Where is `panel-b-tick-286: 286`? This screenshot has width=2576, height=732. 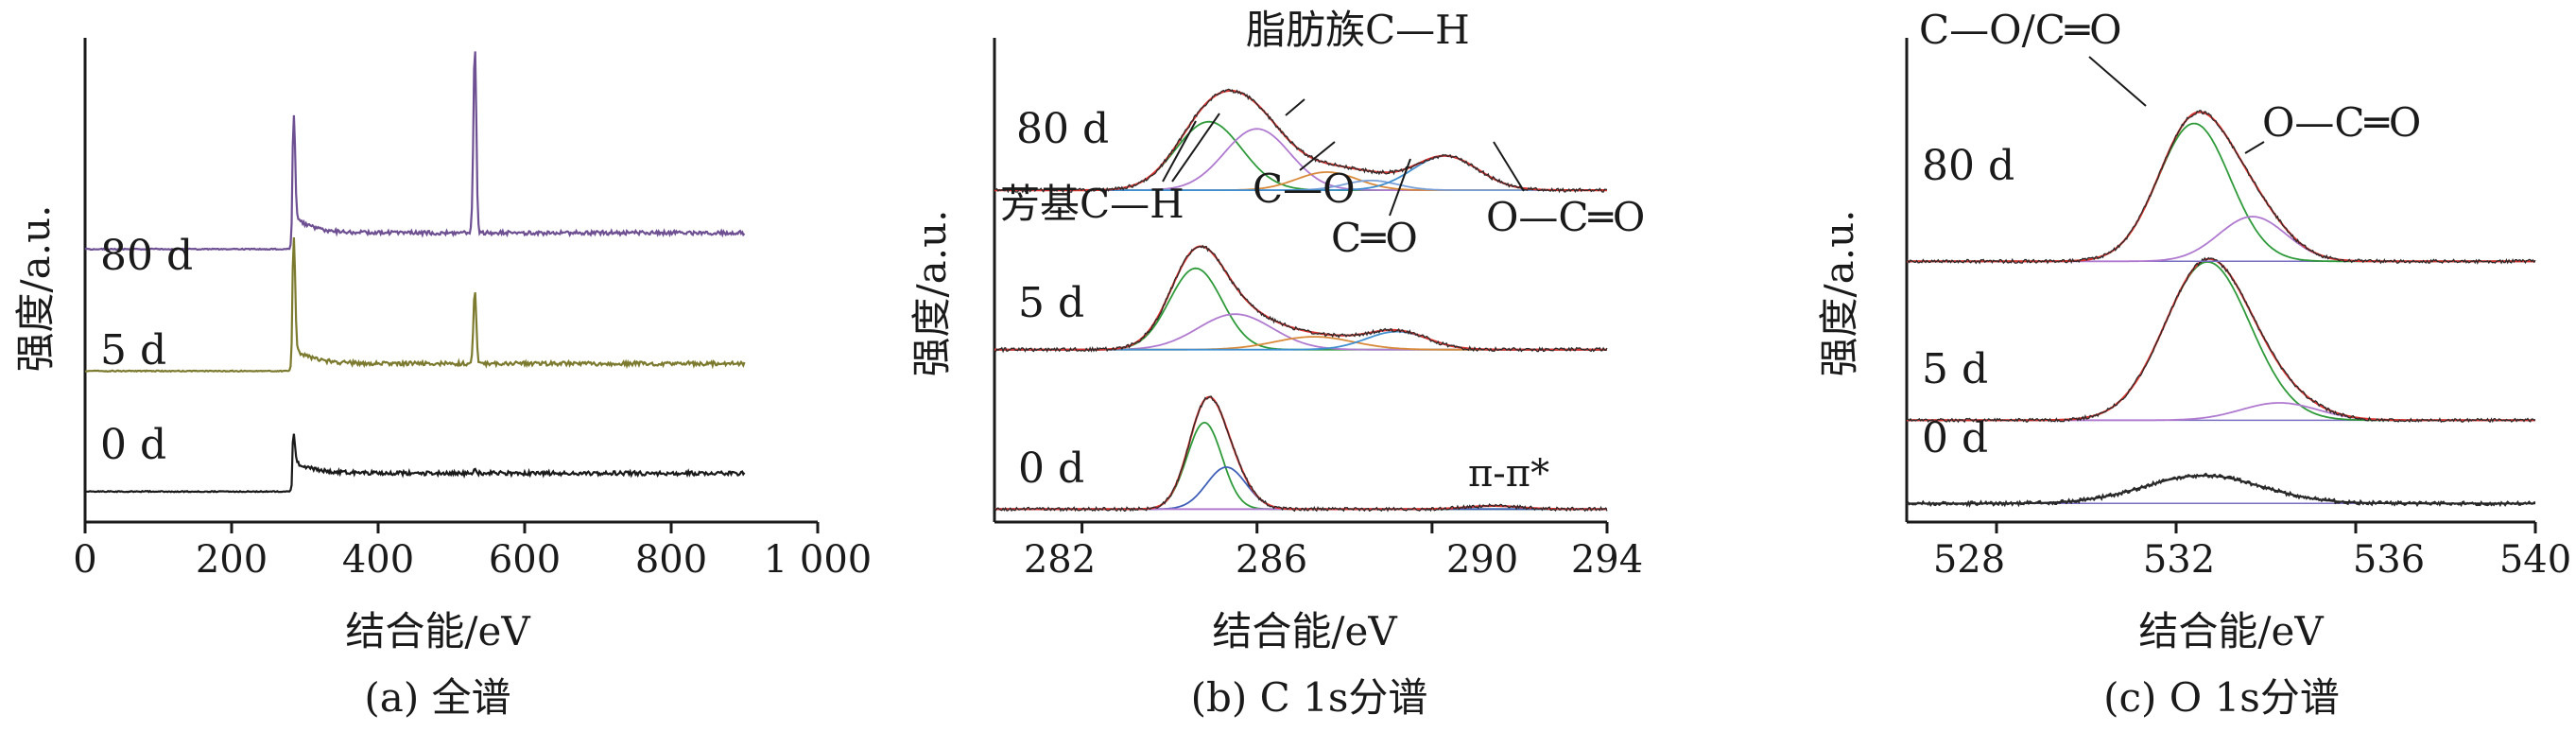
panel-b-tick-286: 286 is located at coordinates (1271, 560).